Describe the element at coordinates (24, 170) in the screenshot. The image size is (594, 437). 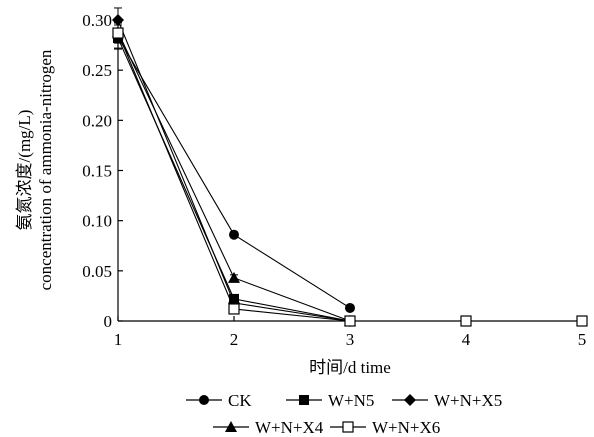
I see `y-axis-label-chinese: 氨氮浓度/(mg/L)` at that location.